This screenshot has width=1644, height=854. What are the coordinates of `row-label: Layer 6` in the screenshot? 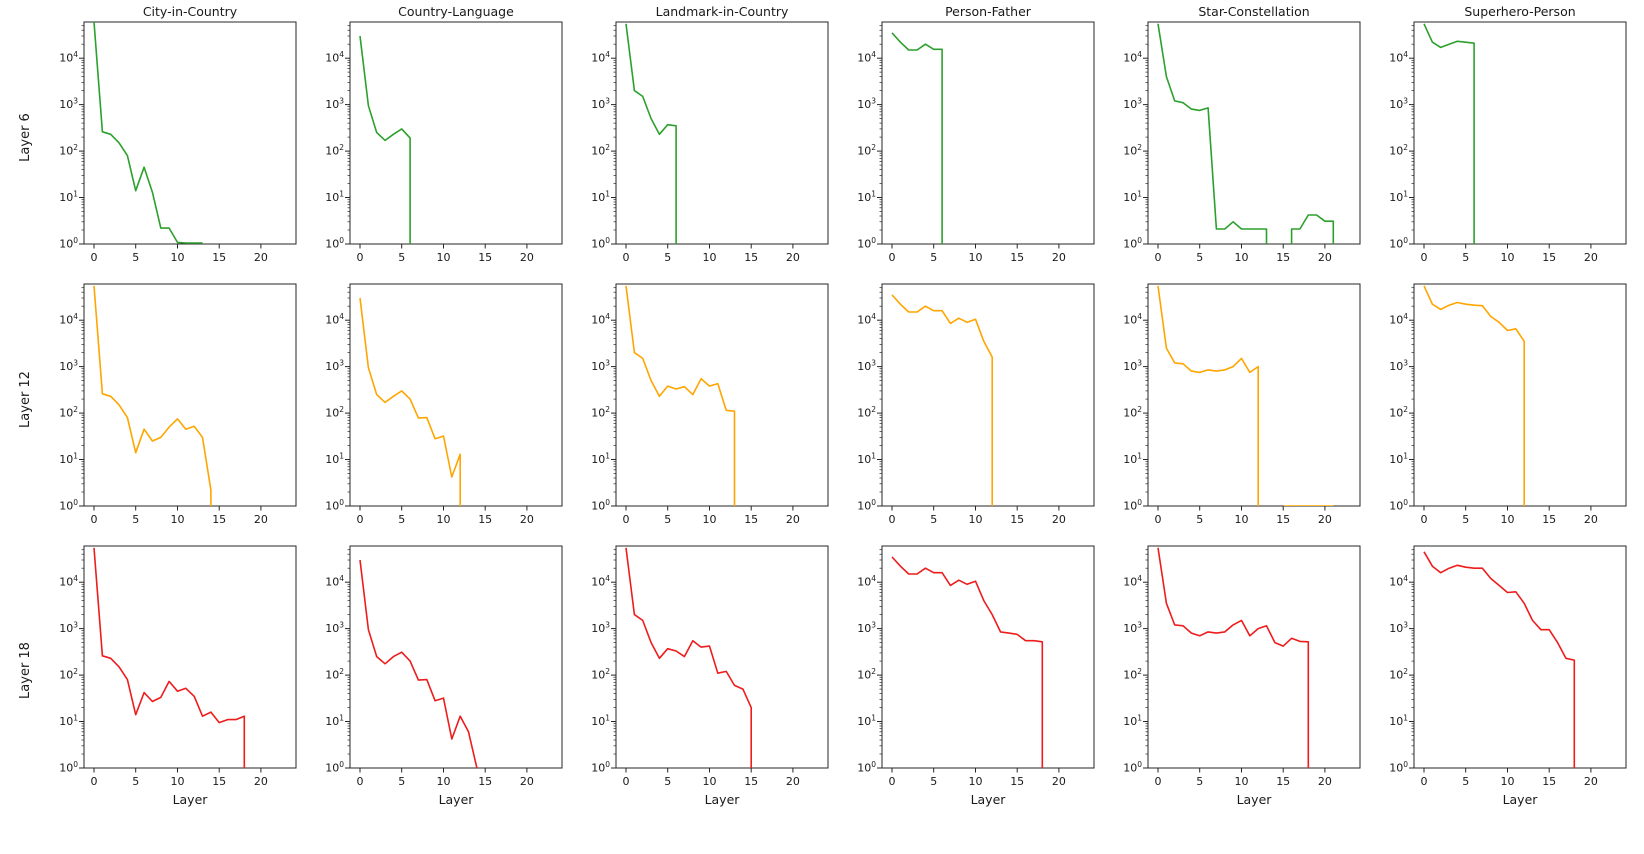 It's located at (25, 137).